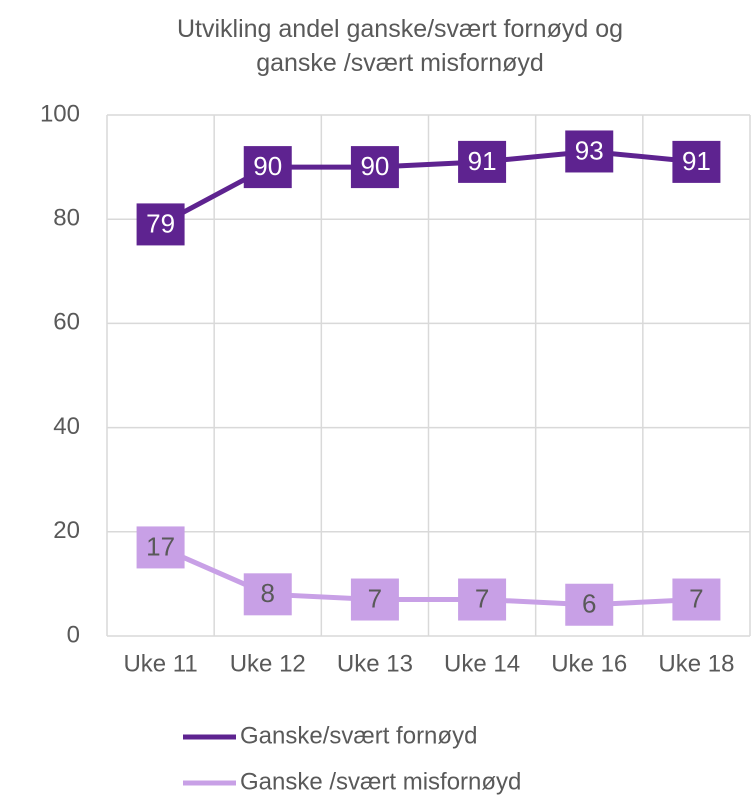 This screenshot has height=800, width=752. I want to click on data-label: 79, so click(160, 223).